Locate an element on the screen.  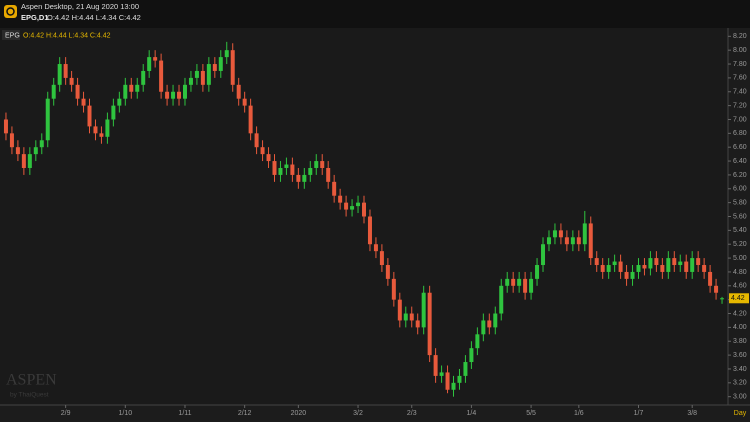
x-tick-label: 1/10 is located at coordinates (125, 413).